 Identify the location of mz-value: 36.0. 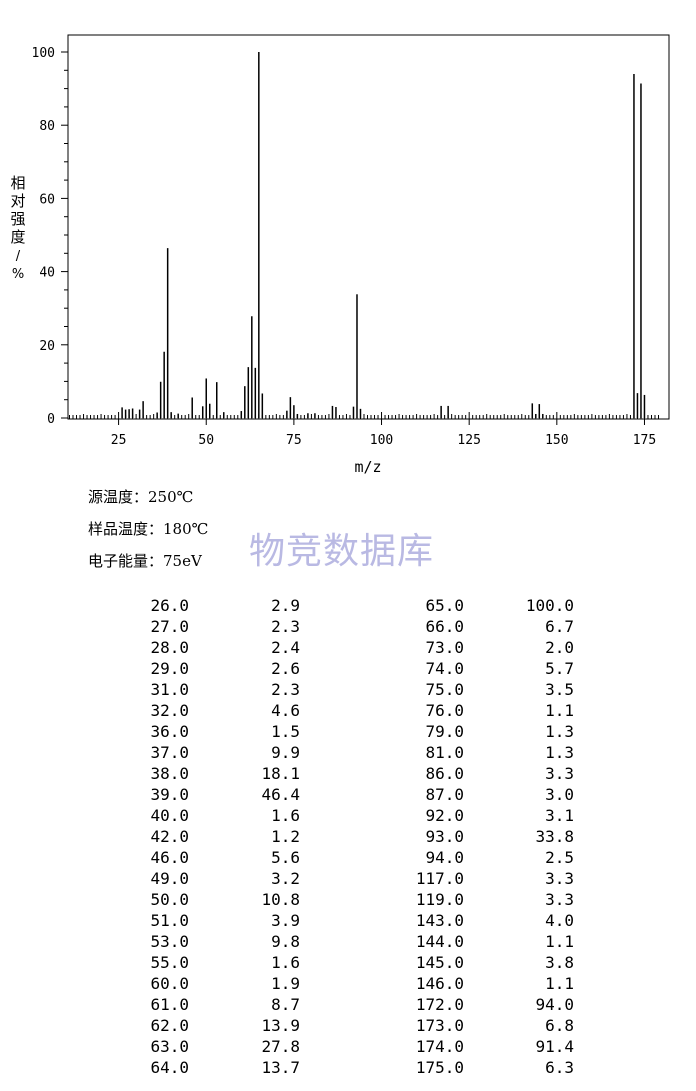
(169, 731).